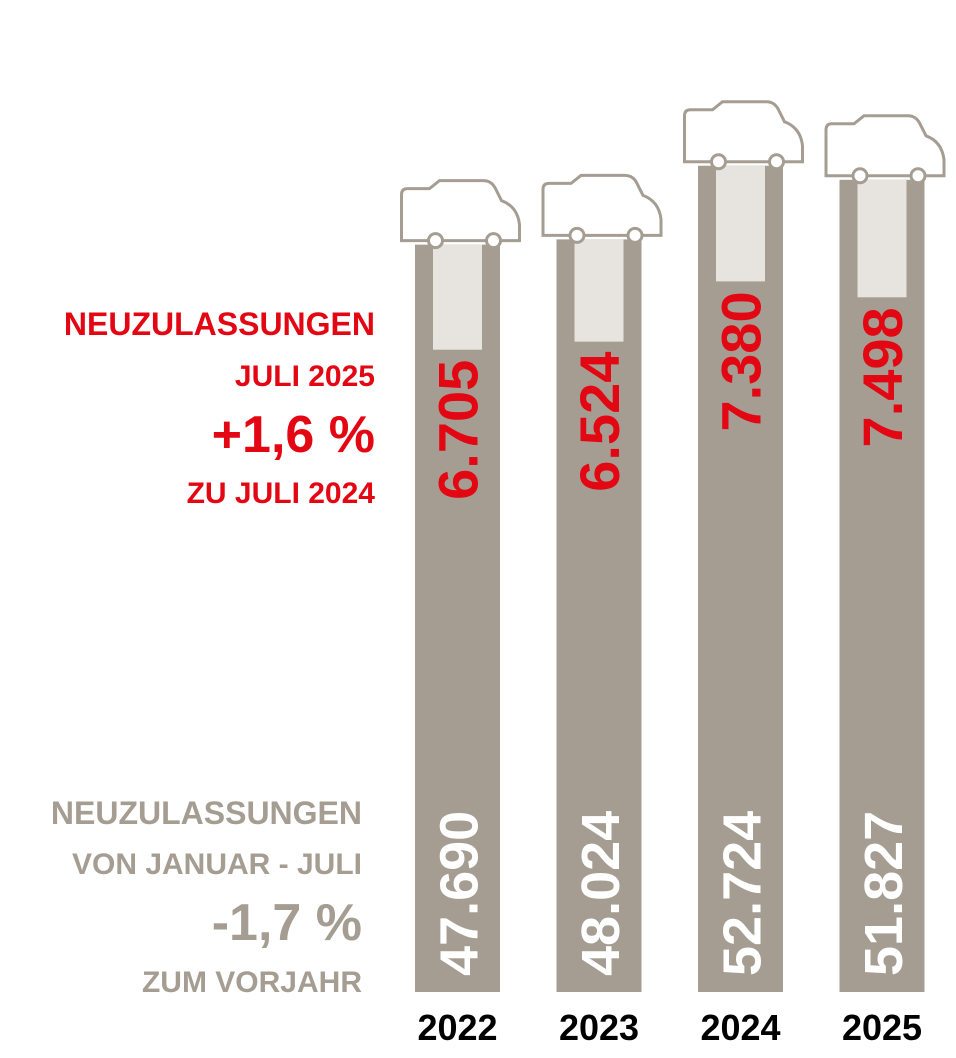 The height and width of the screenshot is (1058, 956). I want to click on annotation: +1,6 %, so click(293, 435).